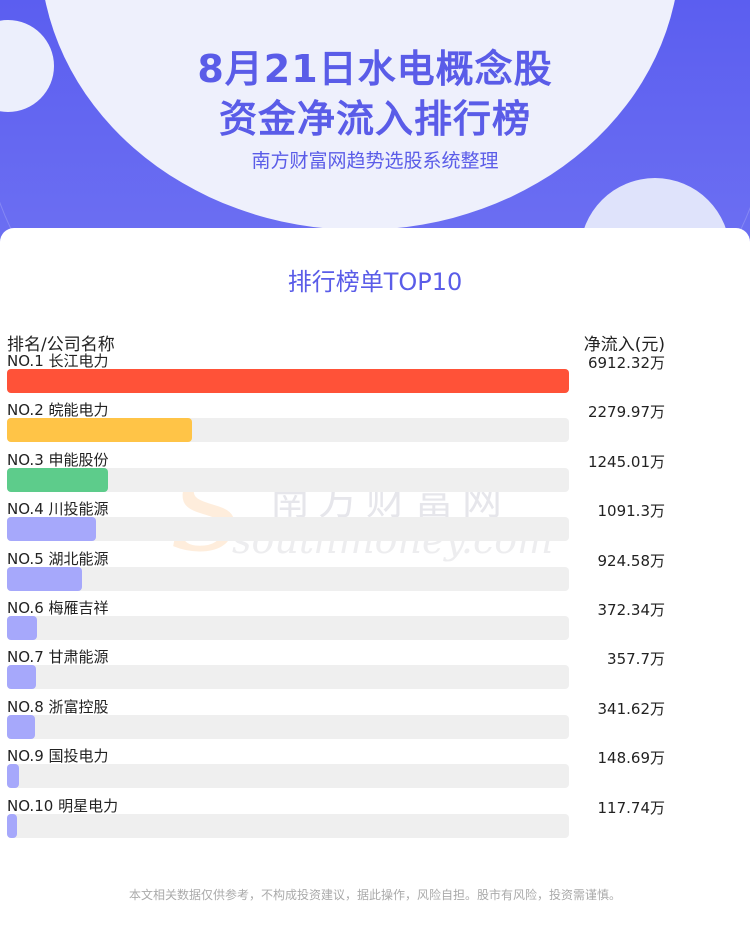  What do you see at coordinates (25, 608) in the screenshot?
I see `rank-label: NO.6` at bounding box center [25, 608].